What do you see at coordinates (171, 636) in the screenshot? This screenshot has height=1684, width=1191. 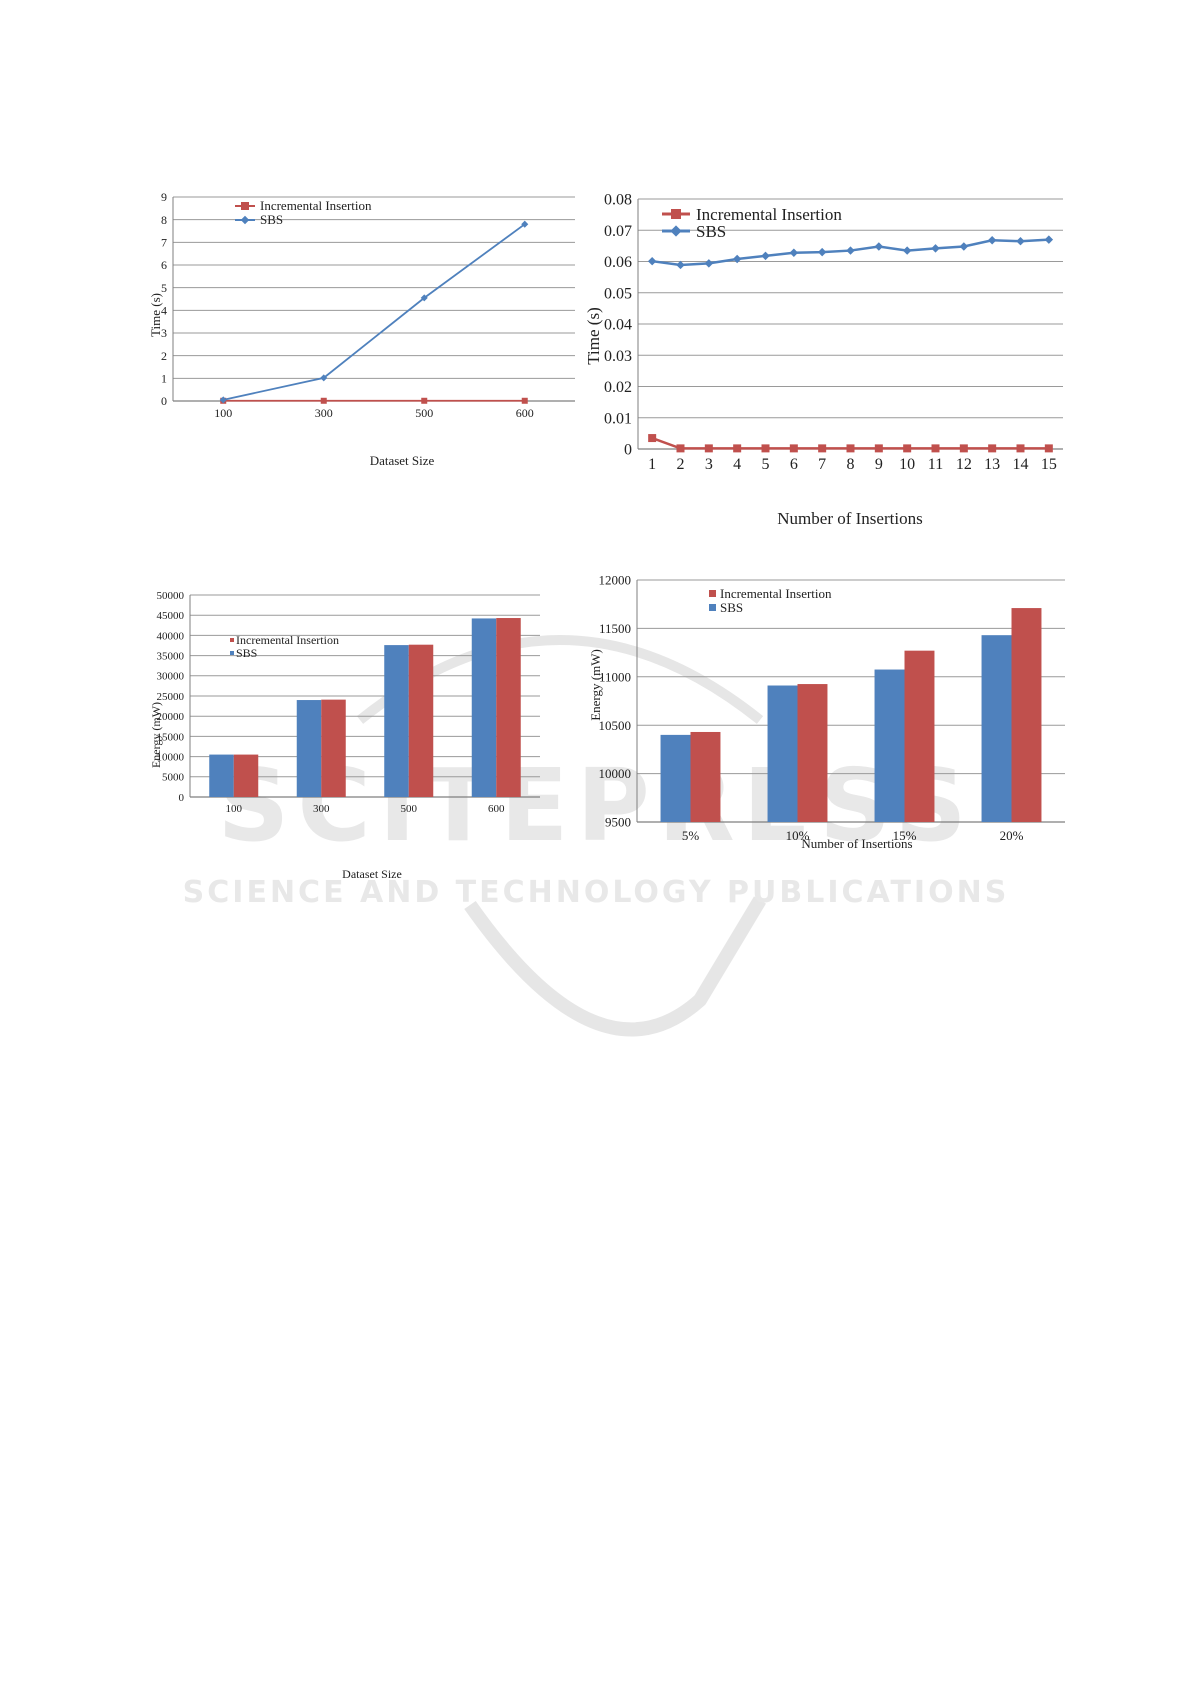 I see `y-tick-label: 40000` at bounding box center [171, 636].